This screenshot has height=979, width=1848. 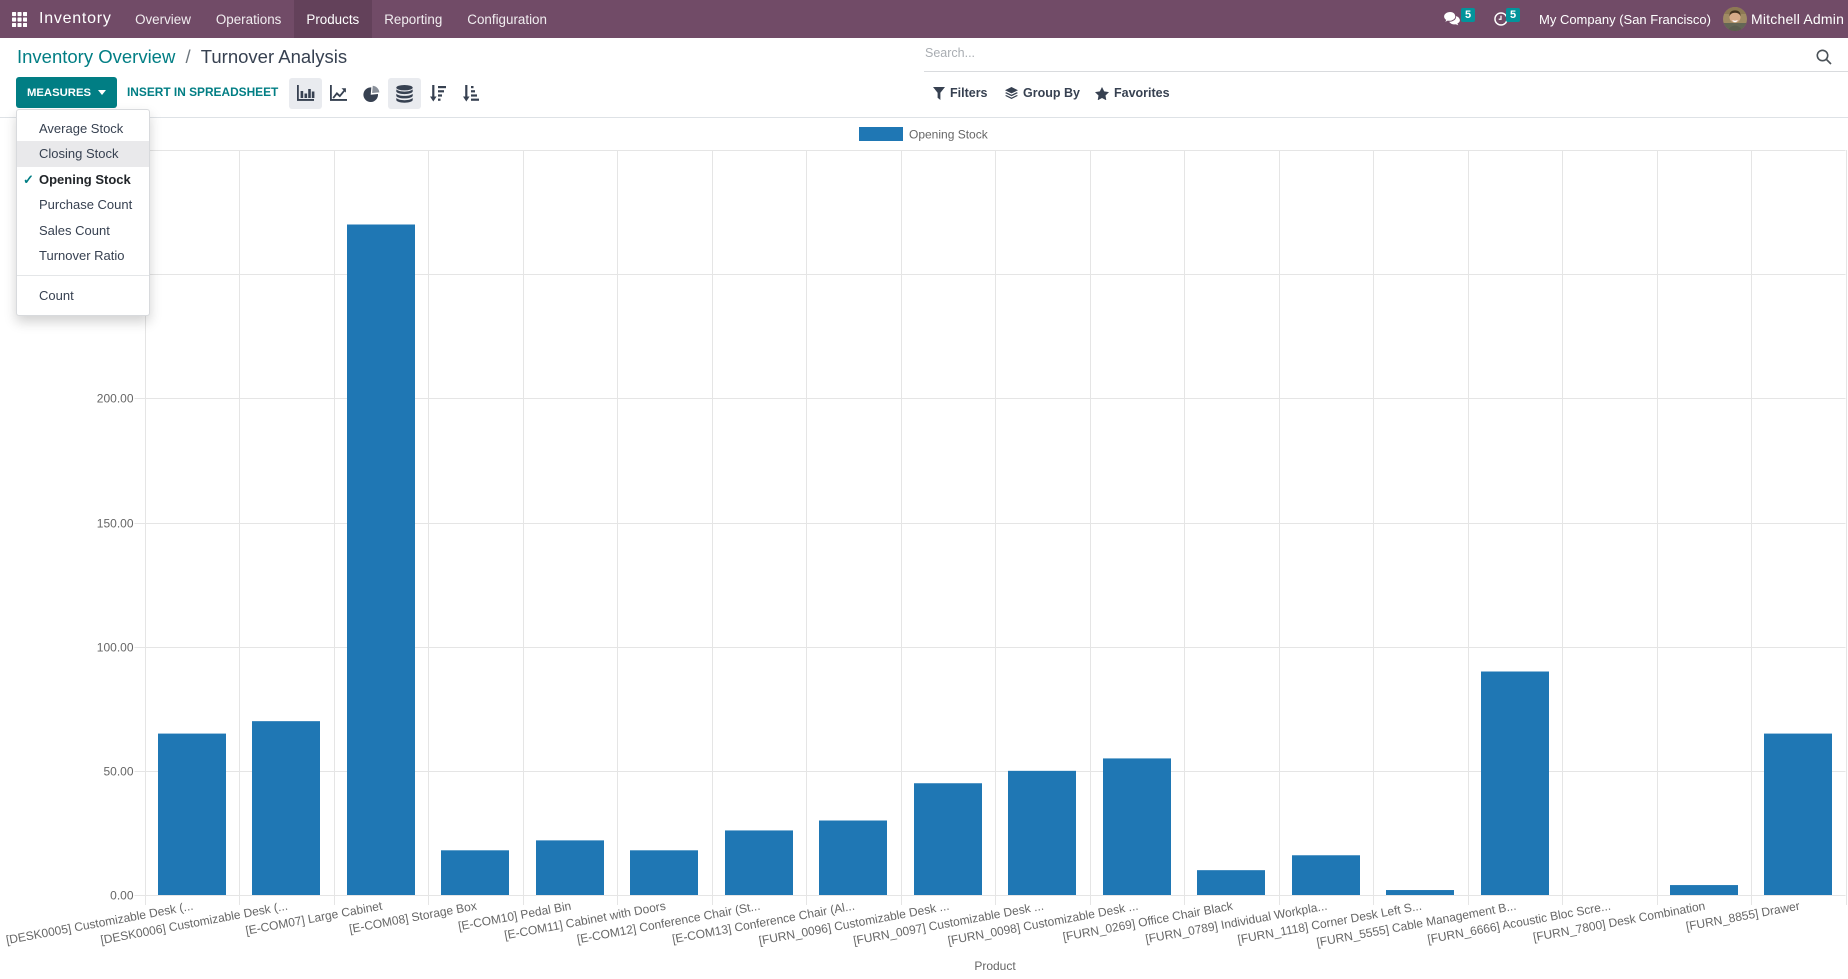 What do you see at coordinates (995, 966) in the screenshot?
I see `svg-text: Product` at bounding box center [995, 966].